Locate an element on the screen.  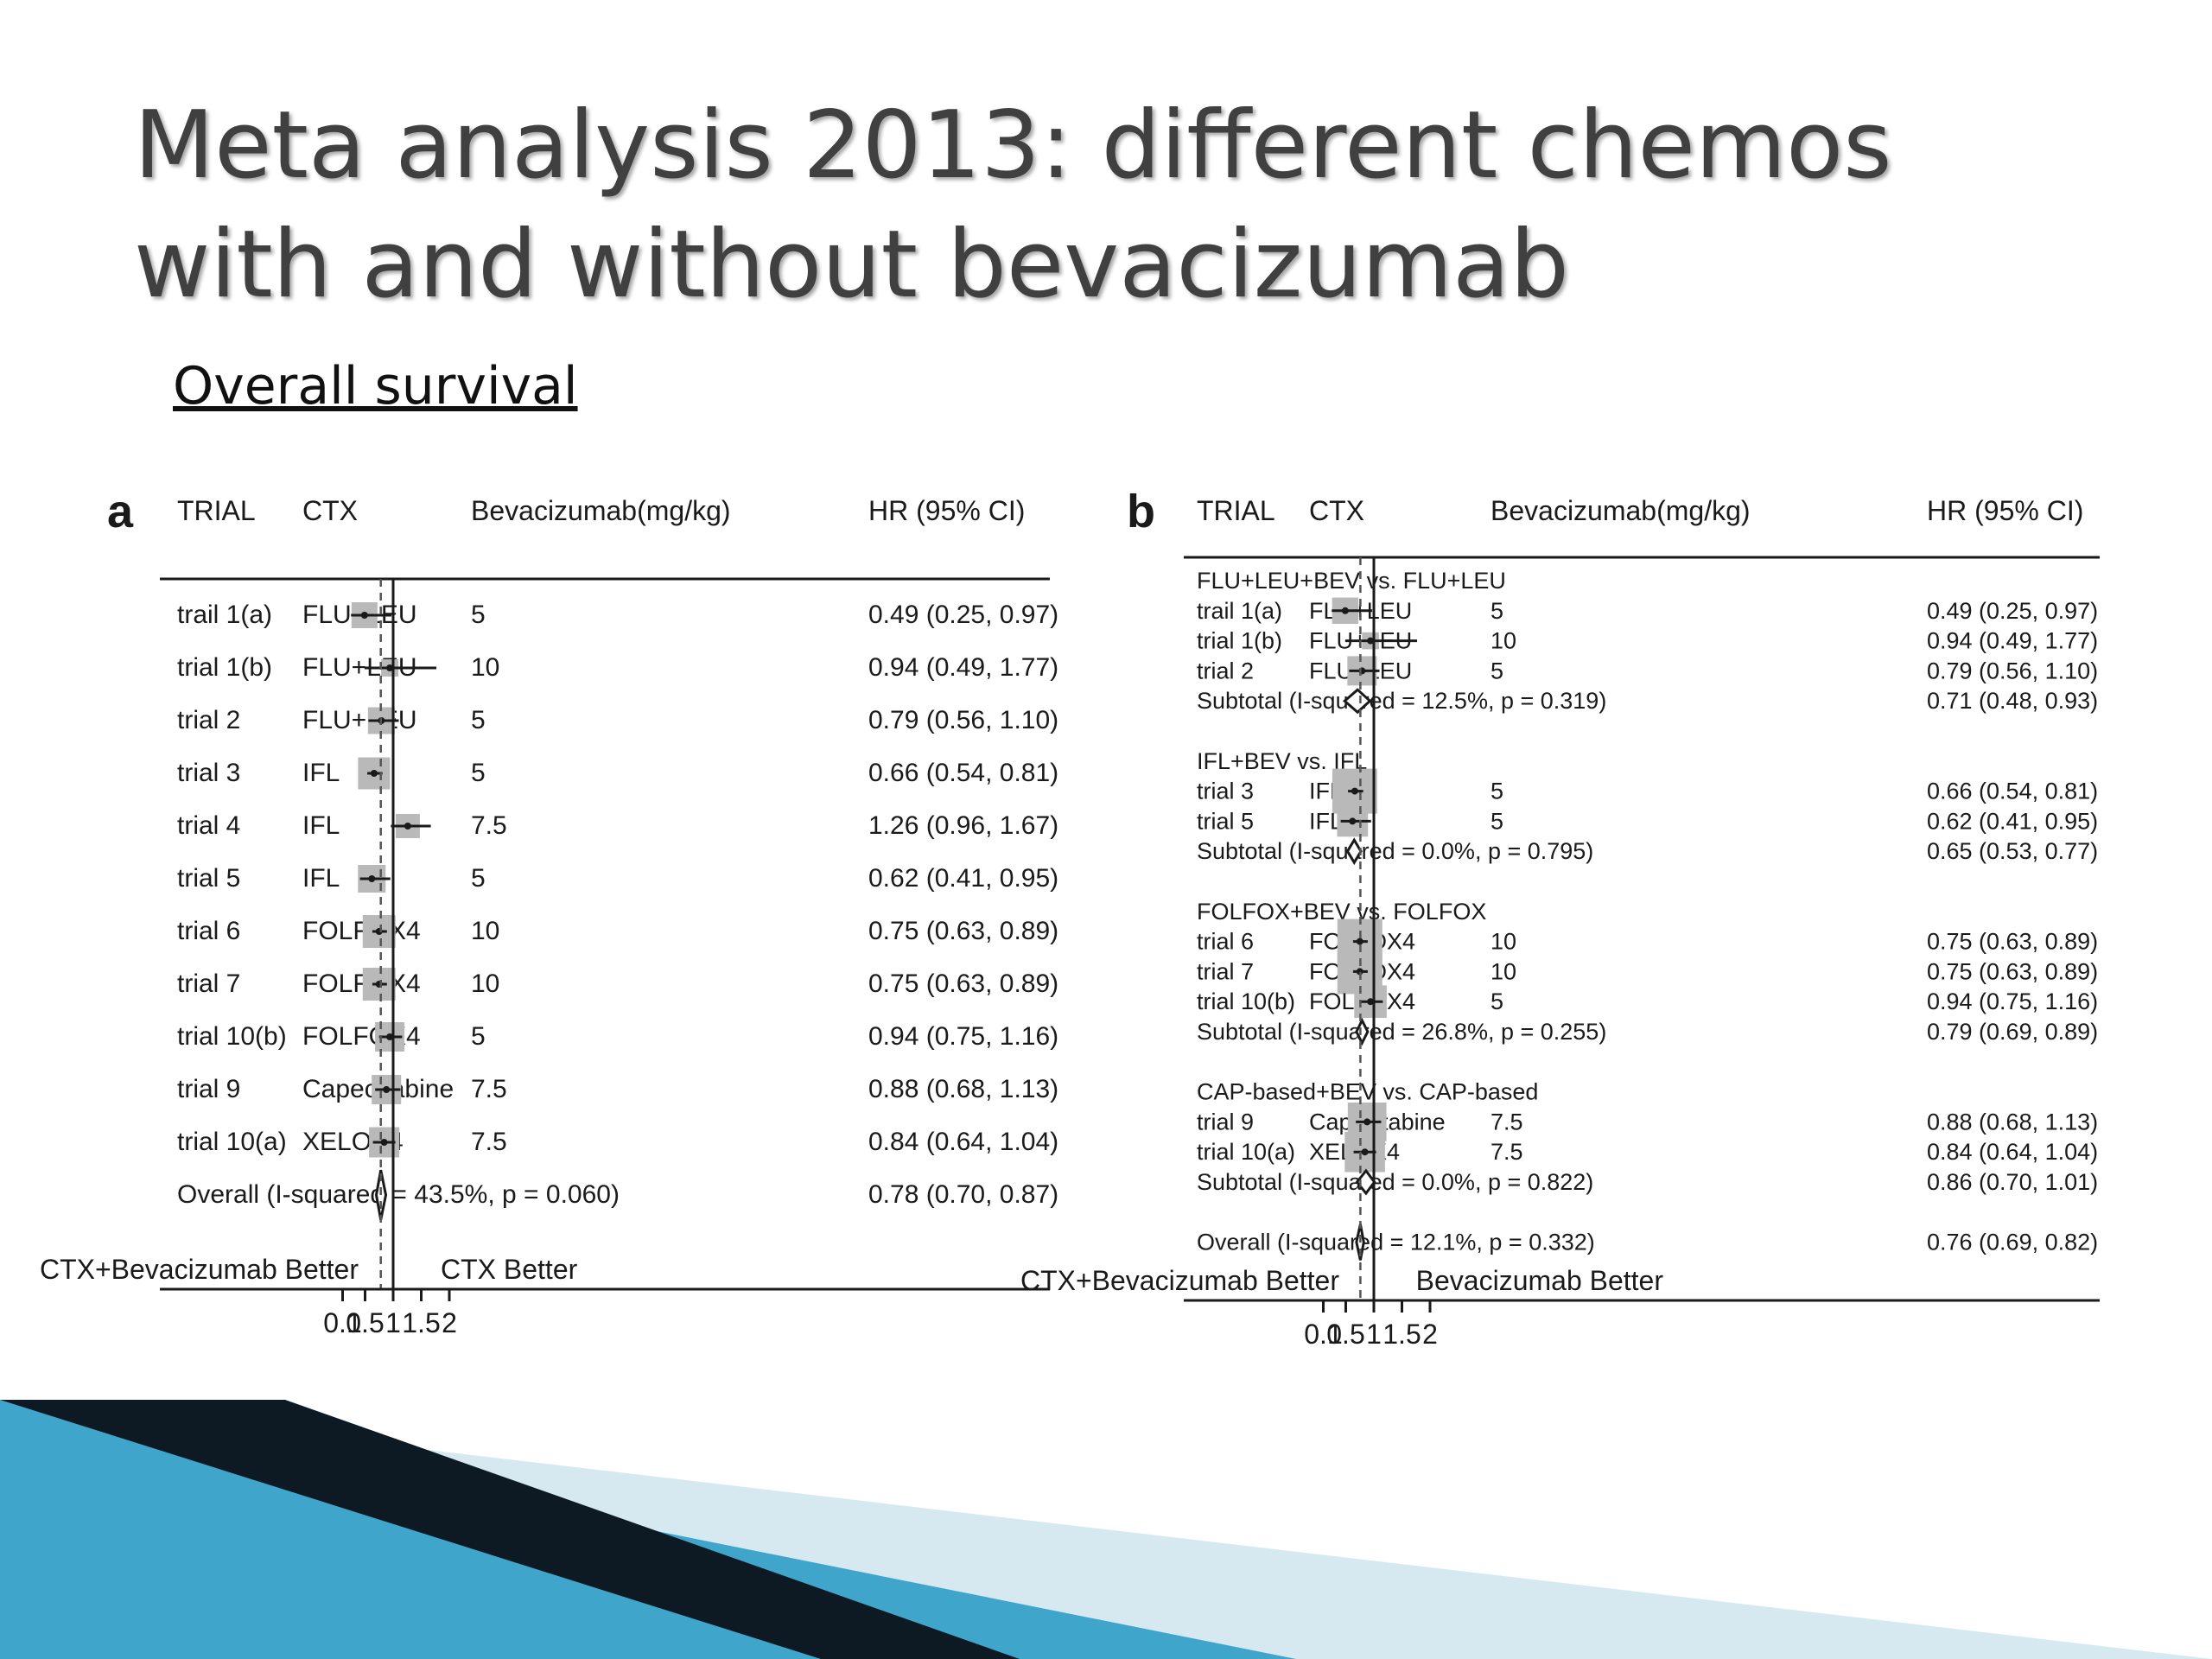
subgroup-header: FLU+LEU+BEV vs. FLU+LEU is located at coordinates (1351, 581).